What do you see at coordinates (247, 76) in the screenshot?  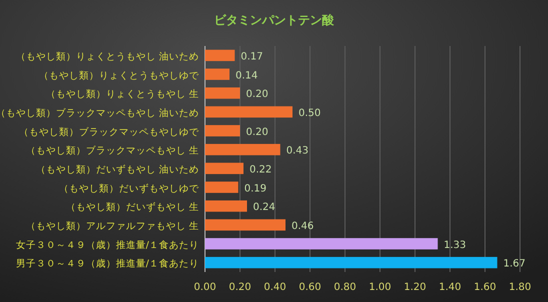 I see `data-label: 0.14` at bounding box center [247, 76].